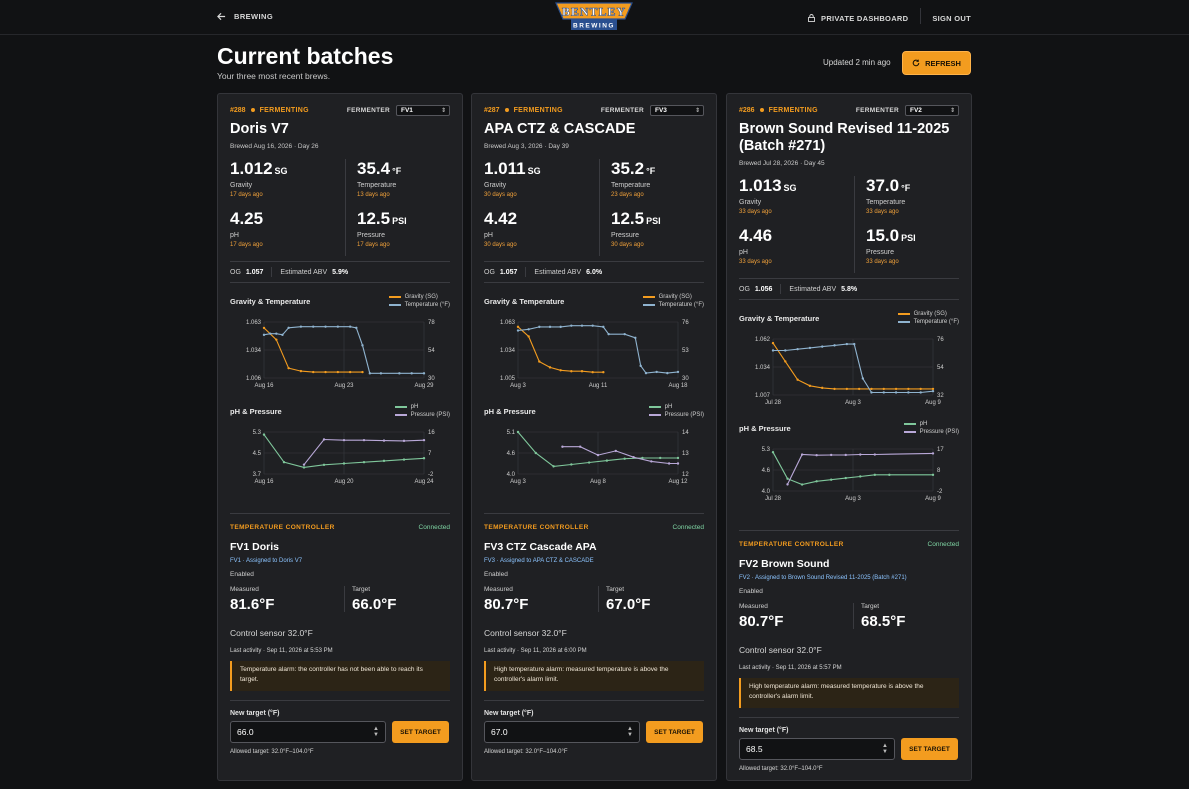 The width and height of the screenshot is (1189, 789). Describe the element at coordinates (266, 561) in the screenshot. I see `controller-assignment: FV1 · Assigned to Doris V7` at that location.